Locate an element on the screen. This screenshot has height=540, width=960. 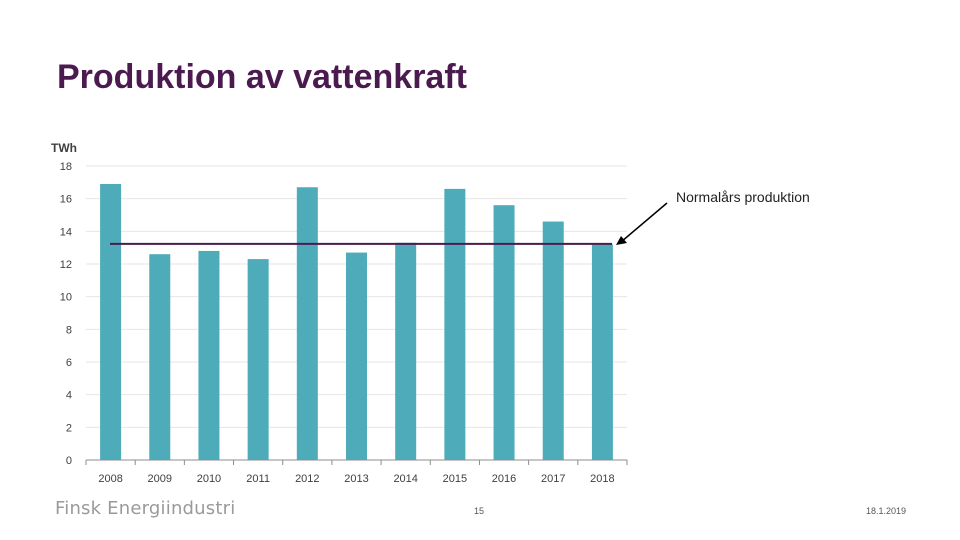
x-tick-label: 2012 is located at coordinates (307, 479).